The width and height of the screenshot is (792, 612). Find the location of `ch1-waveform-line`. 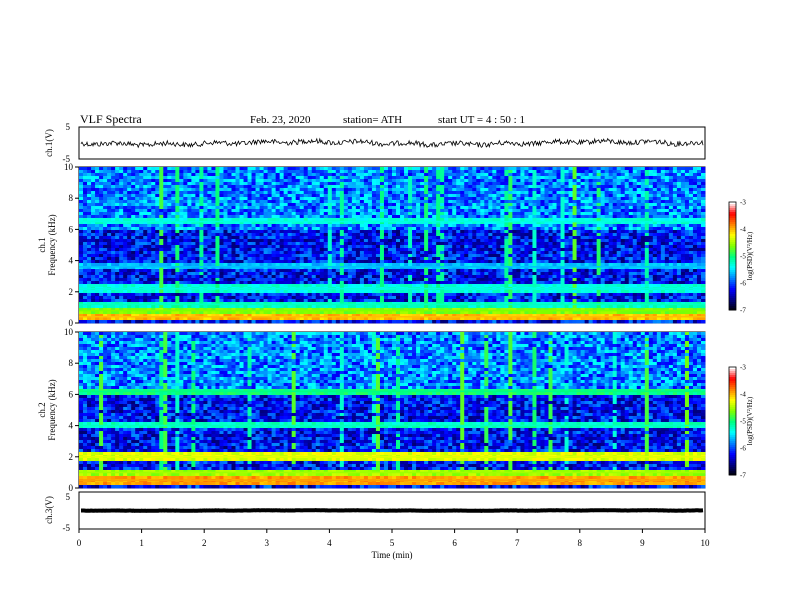

ch1-waveform-line is located at coordinates (392, 143).